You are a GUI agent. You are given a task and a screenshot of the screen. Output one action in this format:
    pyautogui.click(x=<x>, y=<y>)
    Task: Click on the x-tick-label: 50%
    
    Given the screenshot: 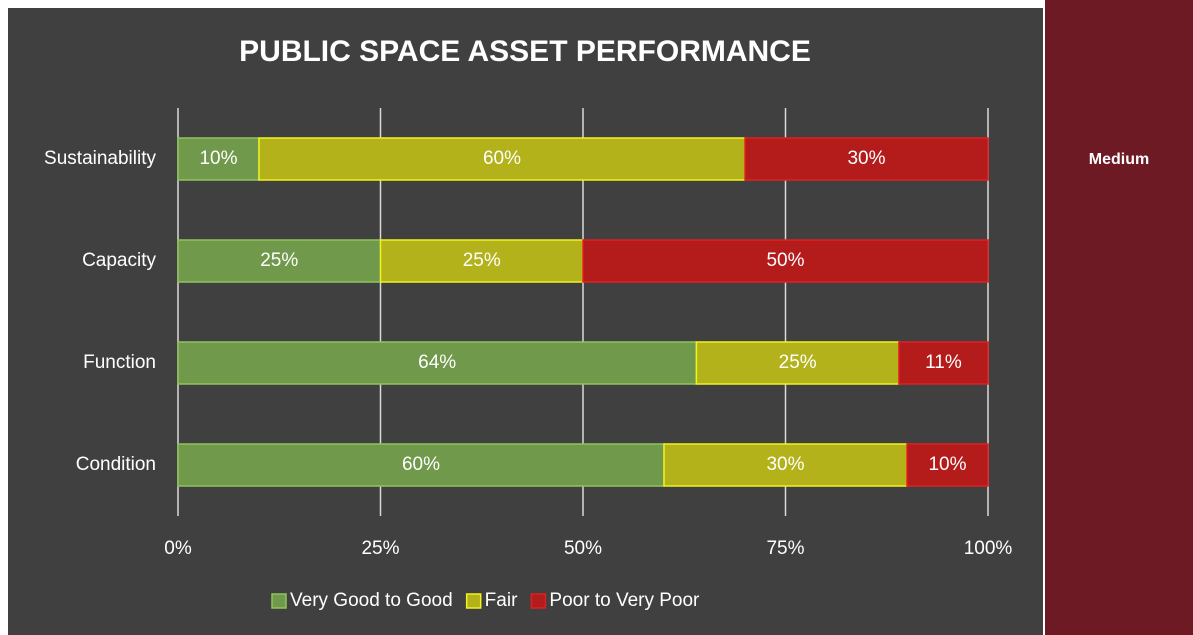 What is the action you would take?
    pyautogui.click(x=583, y=548)
    